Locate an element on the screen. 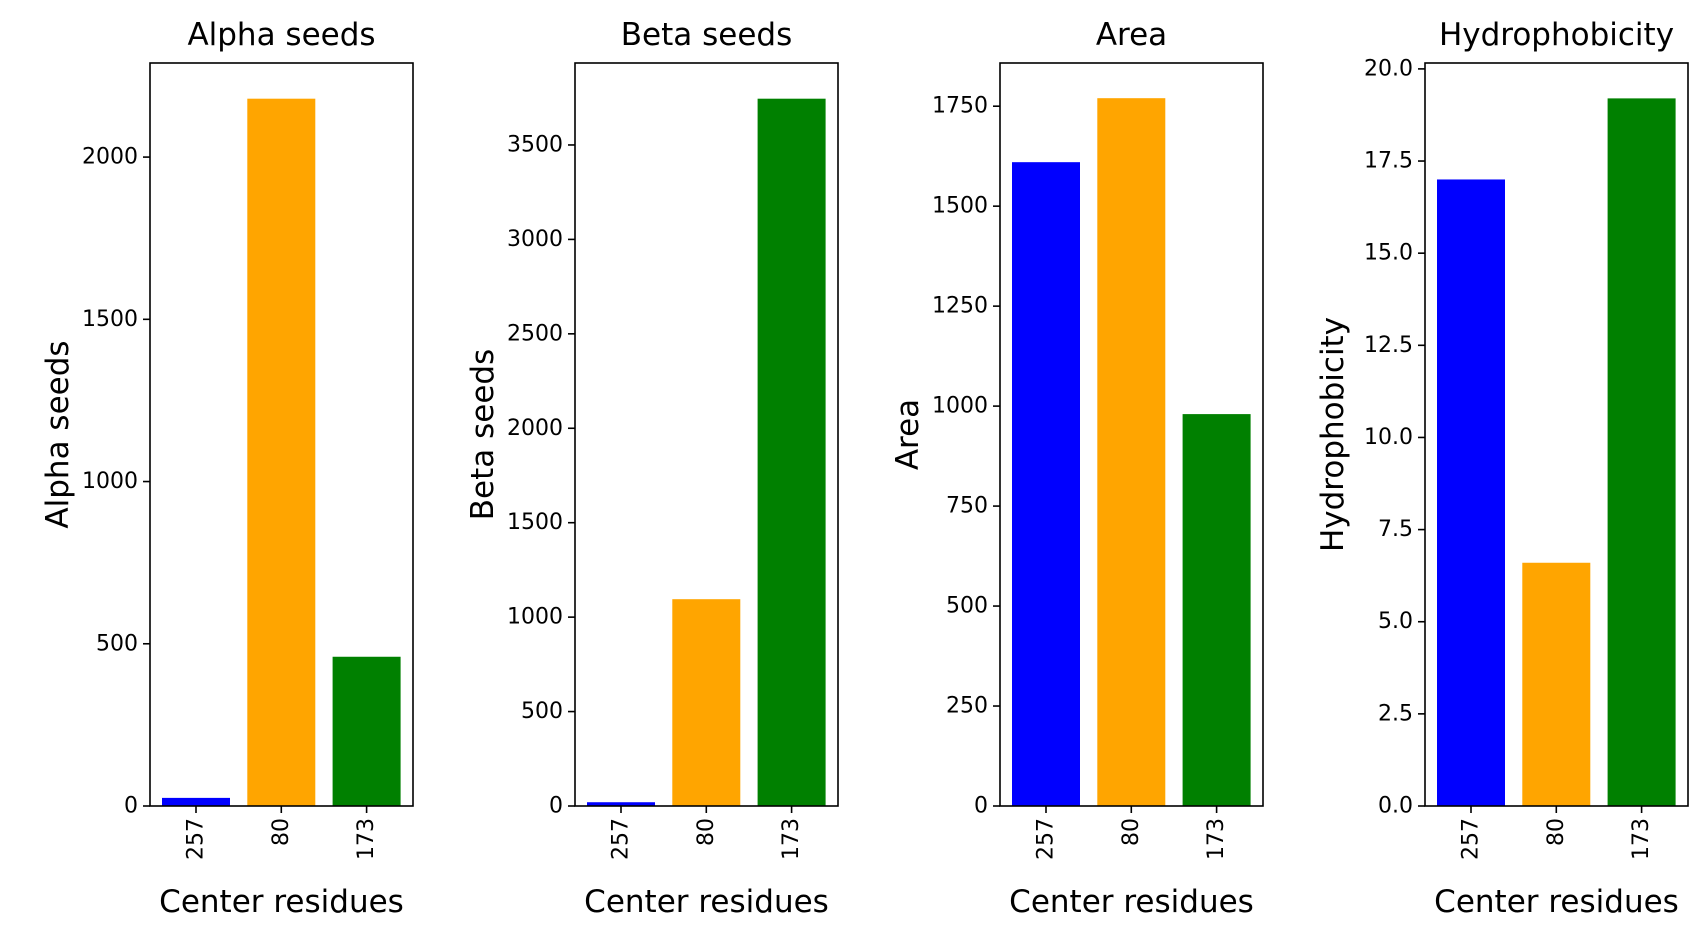 The height and width of the screenshot is (937, 1706). y-tick-label: 1750 is located at coordinates (960, 106).